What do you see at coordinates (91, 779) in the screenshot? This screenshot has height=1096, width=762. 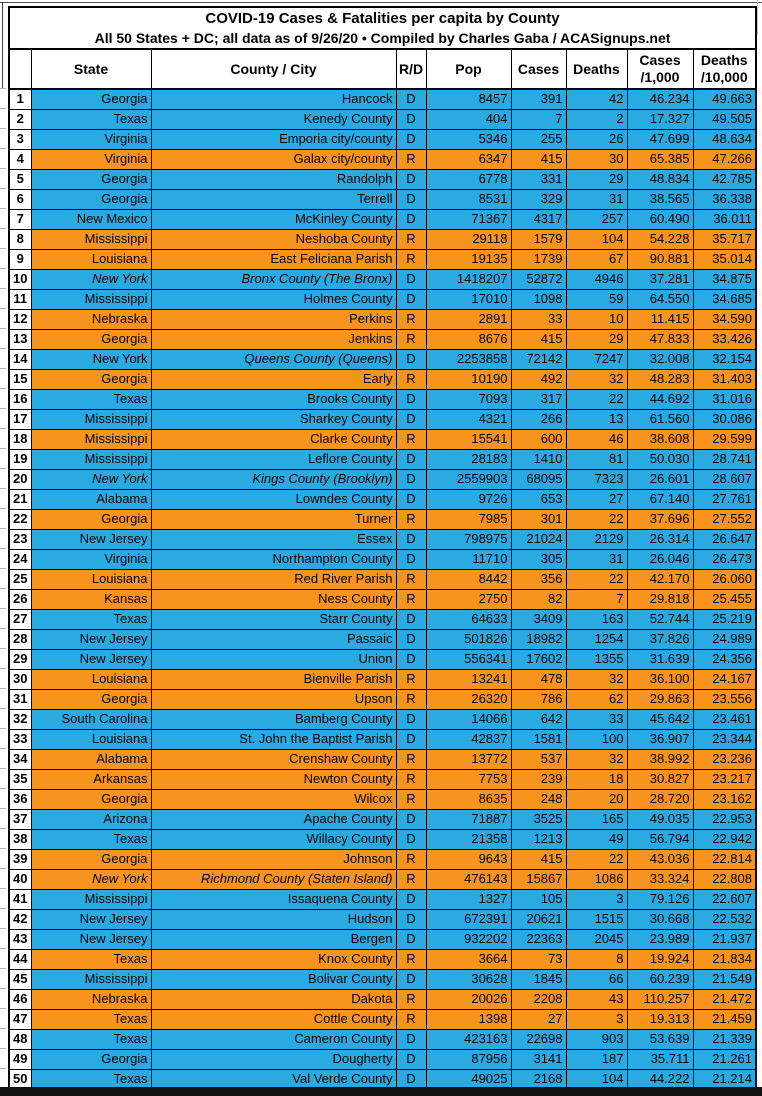 I see `cell-state: Arkansas` at bounding box center [91, 779].